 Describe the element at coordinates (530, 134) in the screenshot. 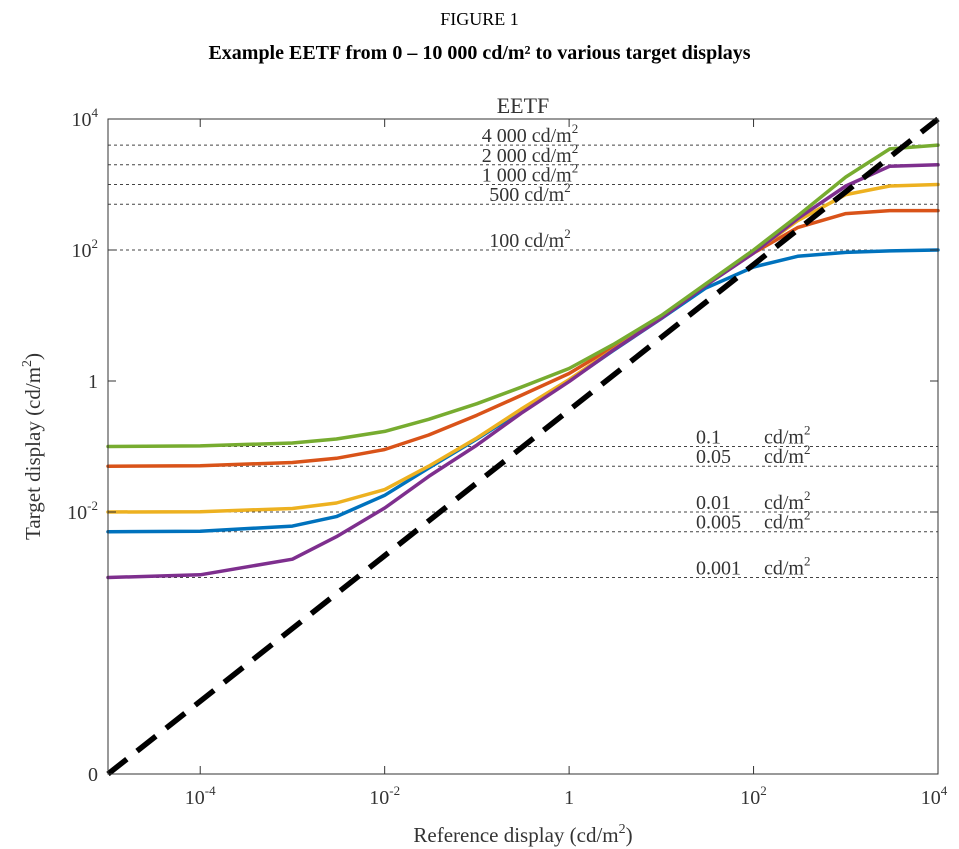

I see `reference-line-label: 4 000 cd/m2` at that location.